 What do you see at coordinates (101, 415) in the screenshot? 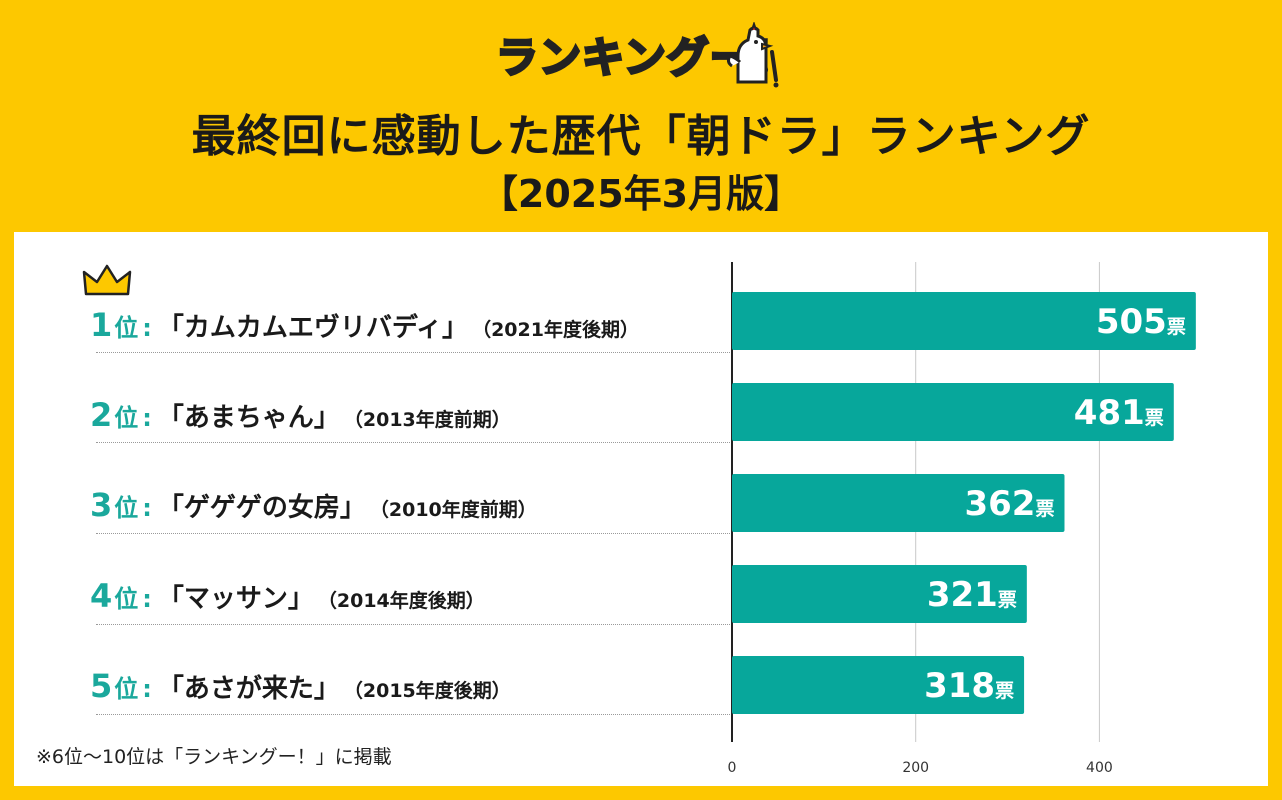
I see `rank-number: 2` at bounding box center [101, 415].